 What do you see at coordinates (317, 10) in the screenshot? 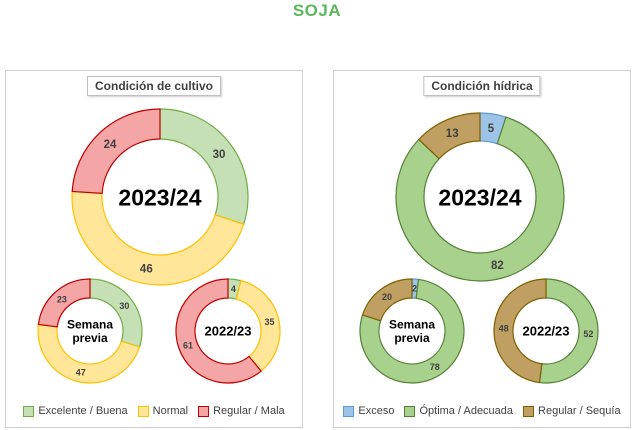
I see `main-title: SOJA` at bounding box center [317, 10].